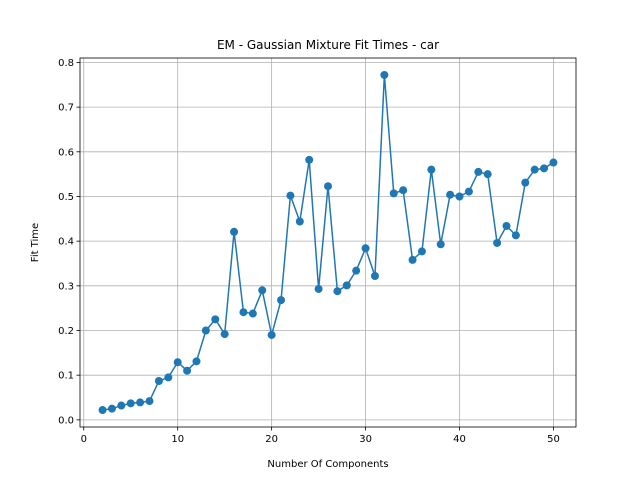  I want to click on x-tick-label: 30, so click(365, 439).